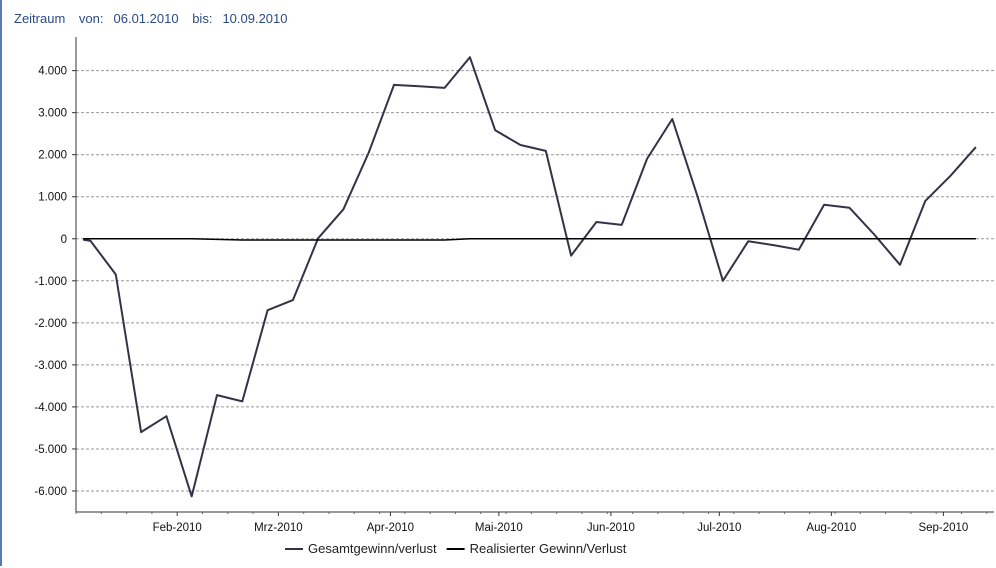 This screenshot has width=996, height=568. What do you see at coordinates (278, 528) in the screenshot?
I see `x-tick-label: Mrz-2010` at bounding box center [278, 528].